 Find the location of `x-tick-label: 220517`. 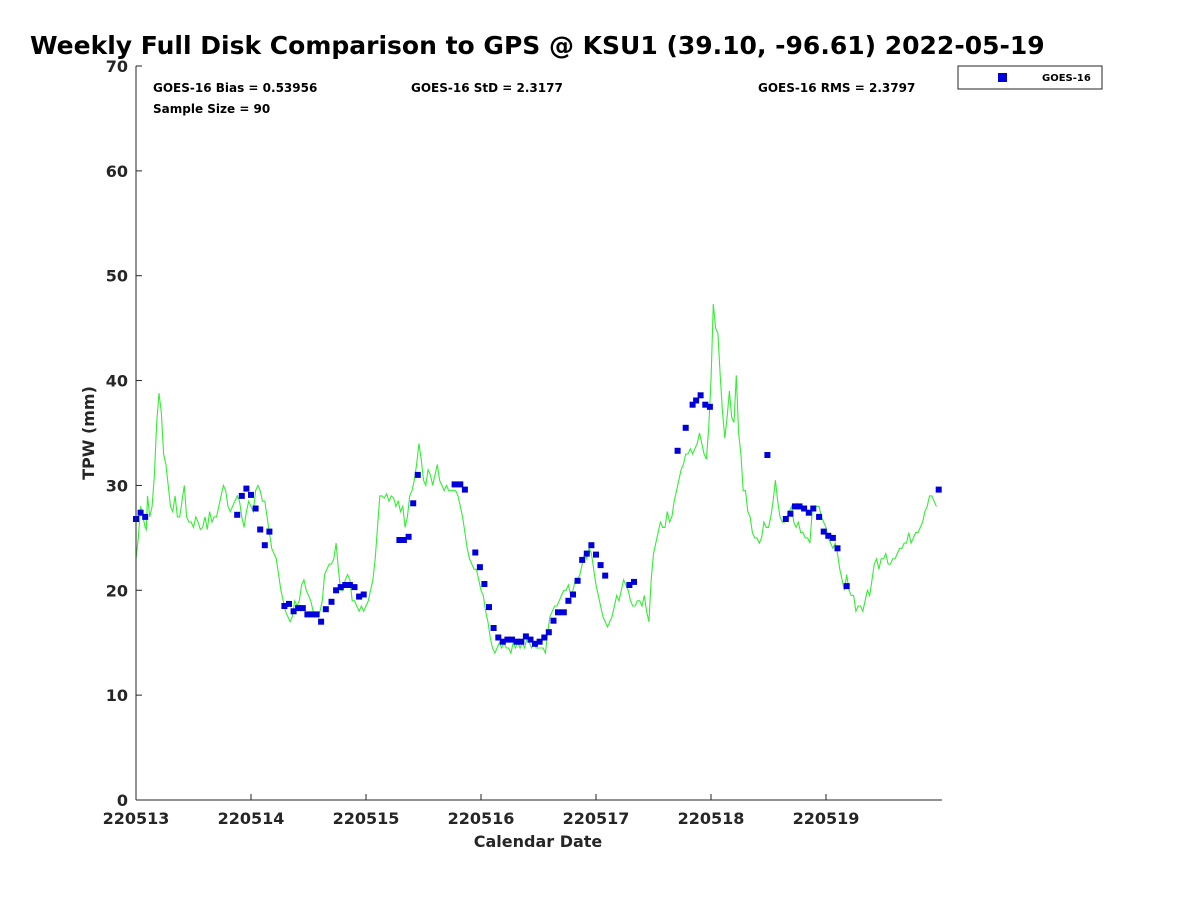

x-tick-label: 220517 is located at coordinates (596, 818).